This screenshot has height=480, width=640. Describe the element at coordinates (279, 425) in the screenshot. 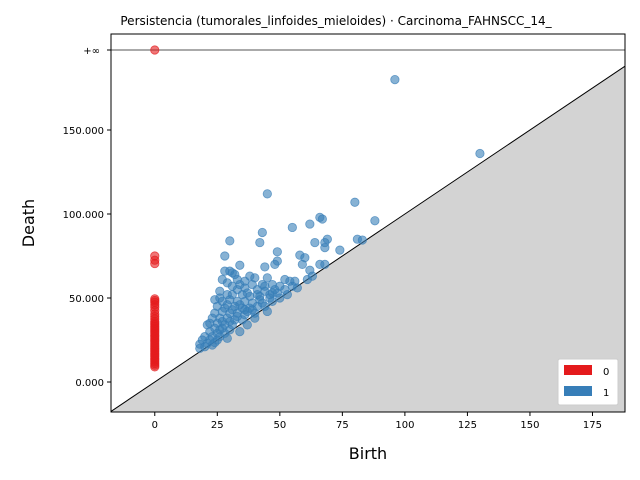

I see `x-tick-label-2: 50` at that location.